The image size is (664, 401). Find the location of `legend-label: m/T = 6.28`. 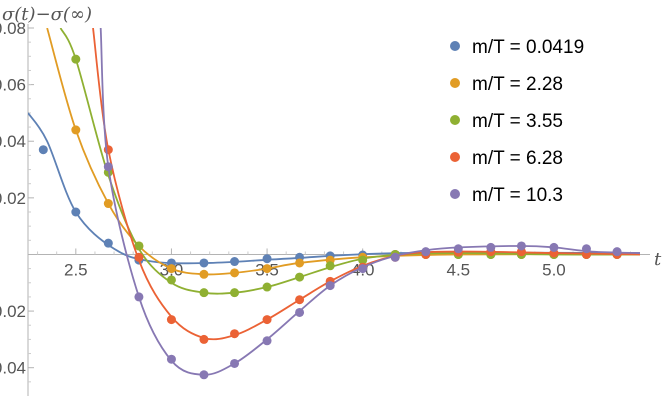

legend-label: m/T = 6.28 is located at coordinates (517, 158).